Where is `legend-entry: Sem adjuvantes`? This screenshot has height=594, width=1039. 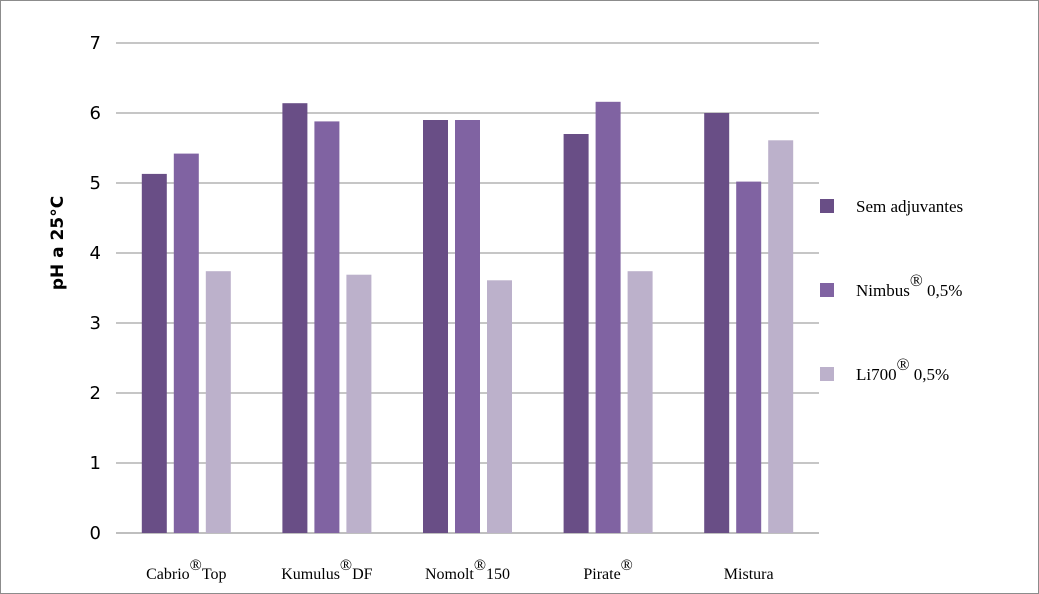
legend-entry: Sem adjuvantes is located at coordinates (909, 206).